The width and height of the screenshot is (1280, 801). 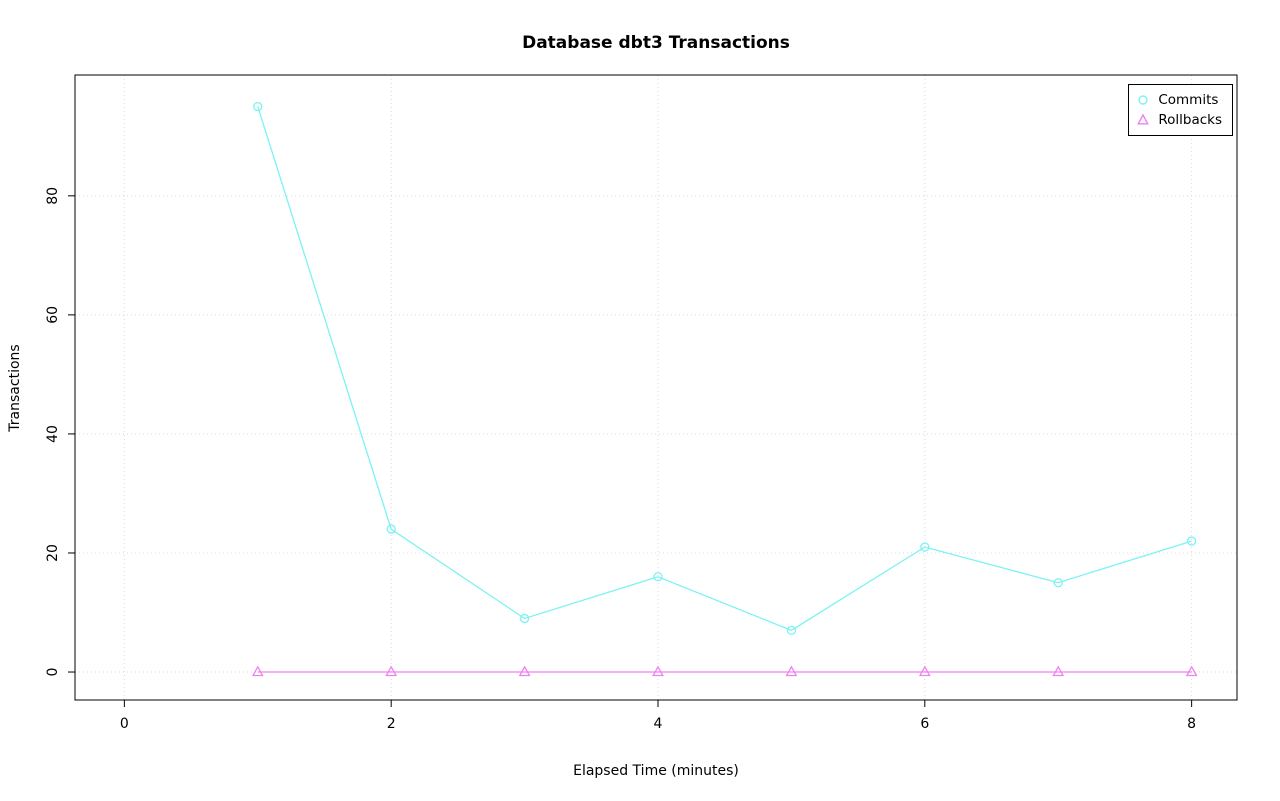 What do you see at coordinates (656, 771) in the screenshot?
I see `x-axis-label: Elapsed Time (minutes)` at bounding box center [656, 771].